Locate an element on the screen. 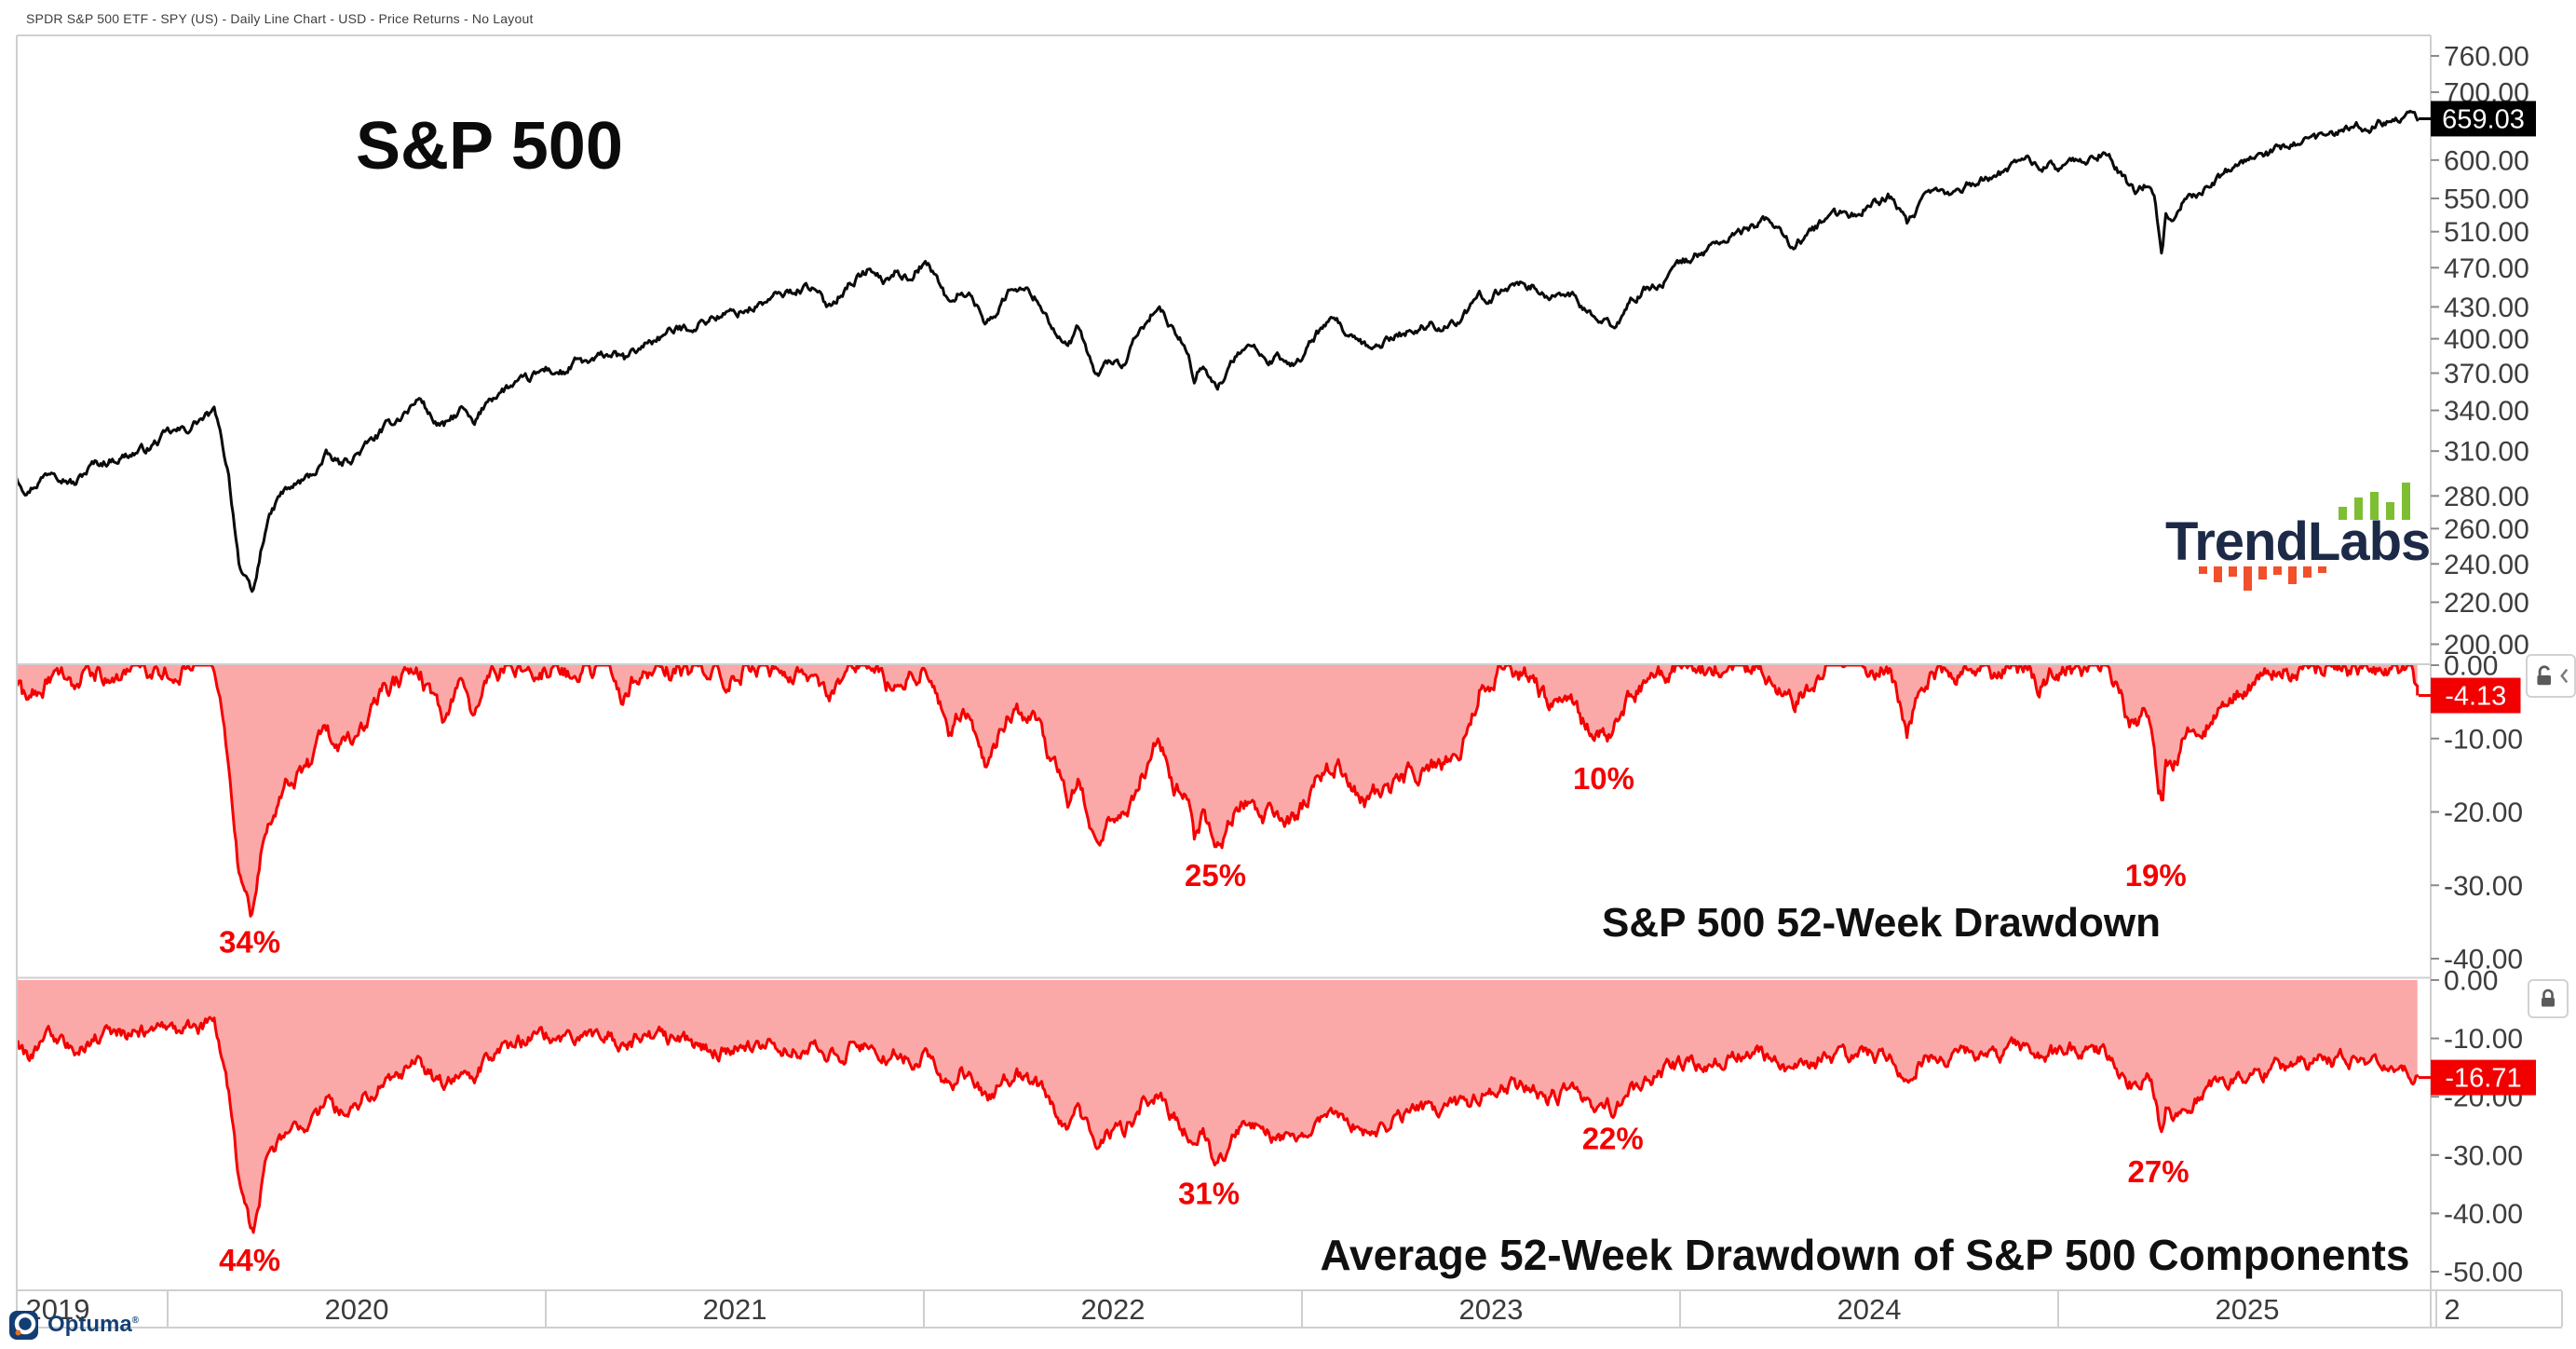 The image size is (2576, 1349). y-axis-tick-label: 240.00 is located at coordinates (2486, 565).